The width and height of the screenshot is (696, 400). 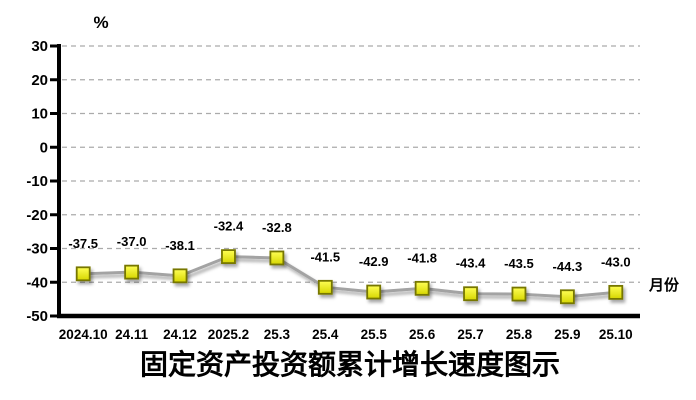 I want to click on y-axis-tick-labels: 30 20 10 0 -10 -20 -30 -40 -50, so click(x=37, y=181).